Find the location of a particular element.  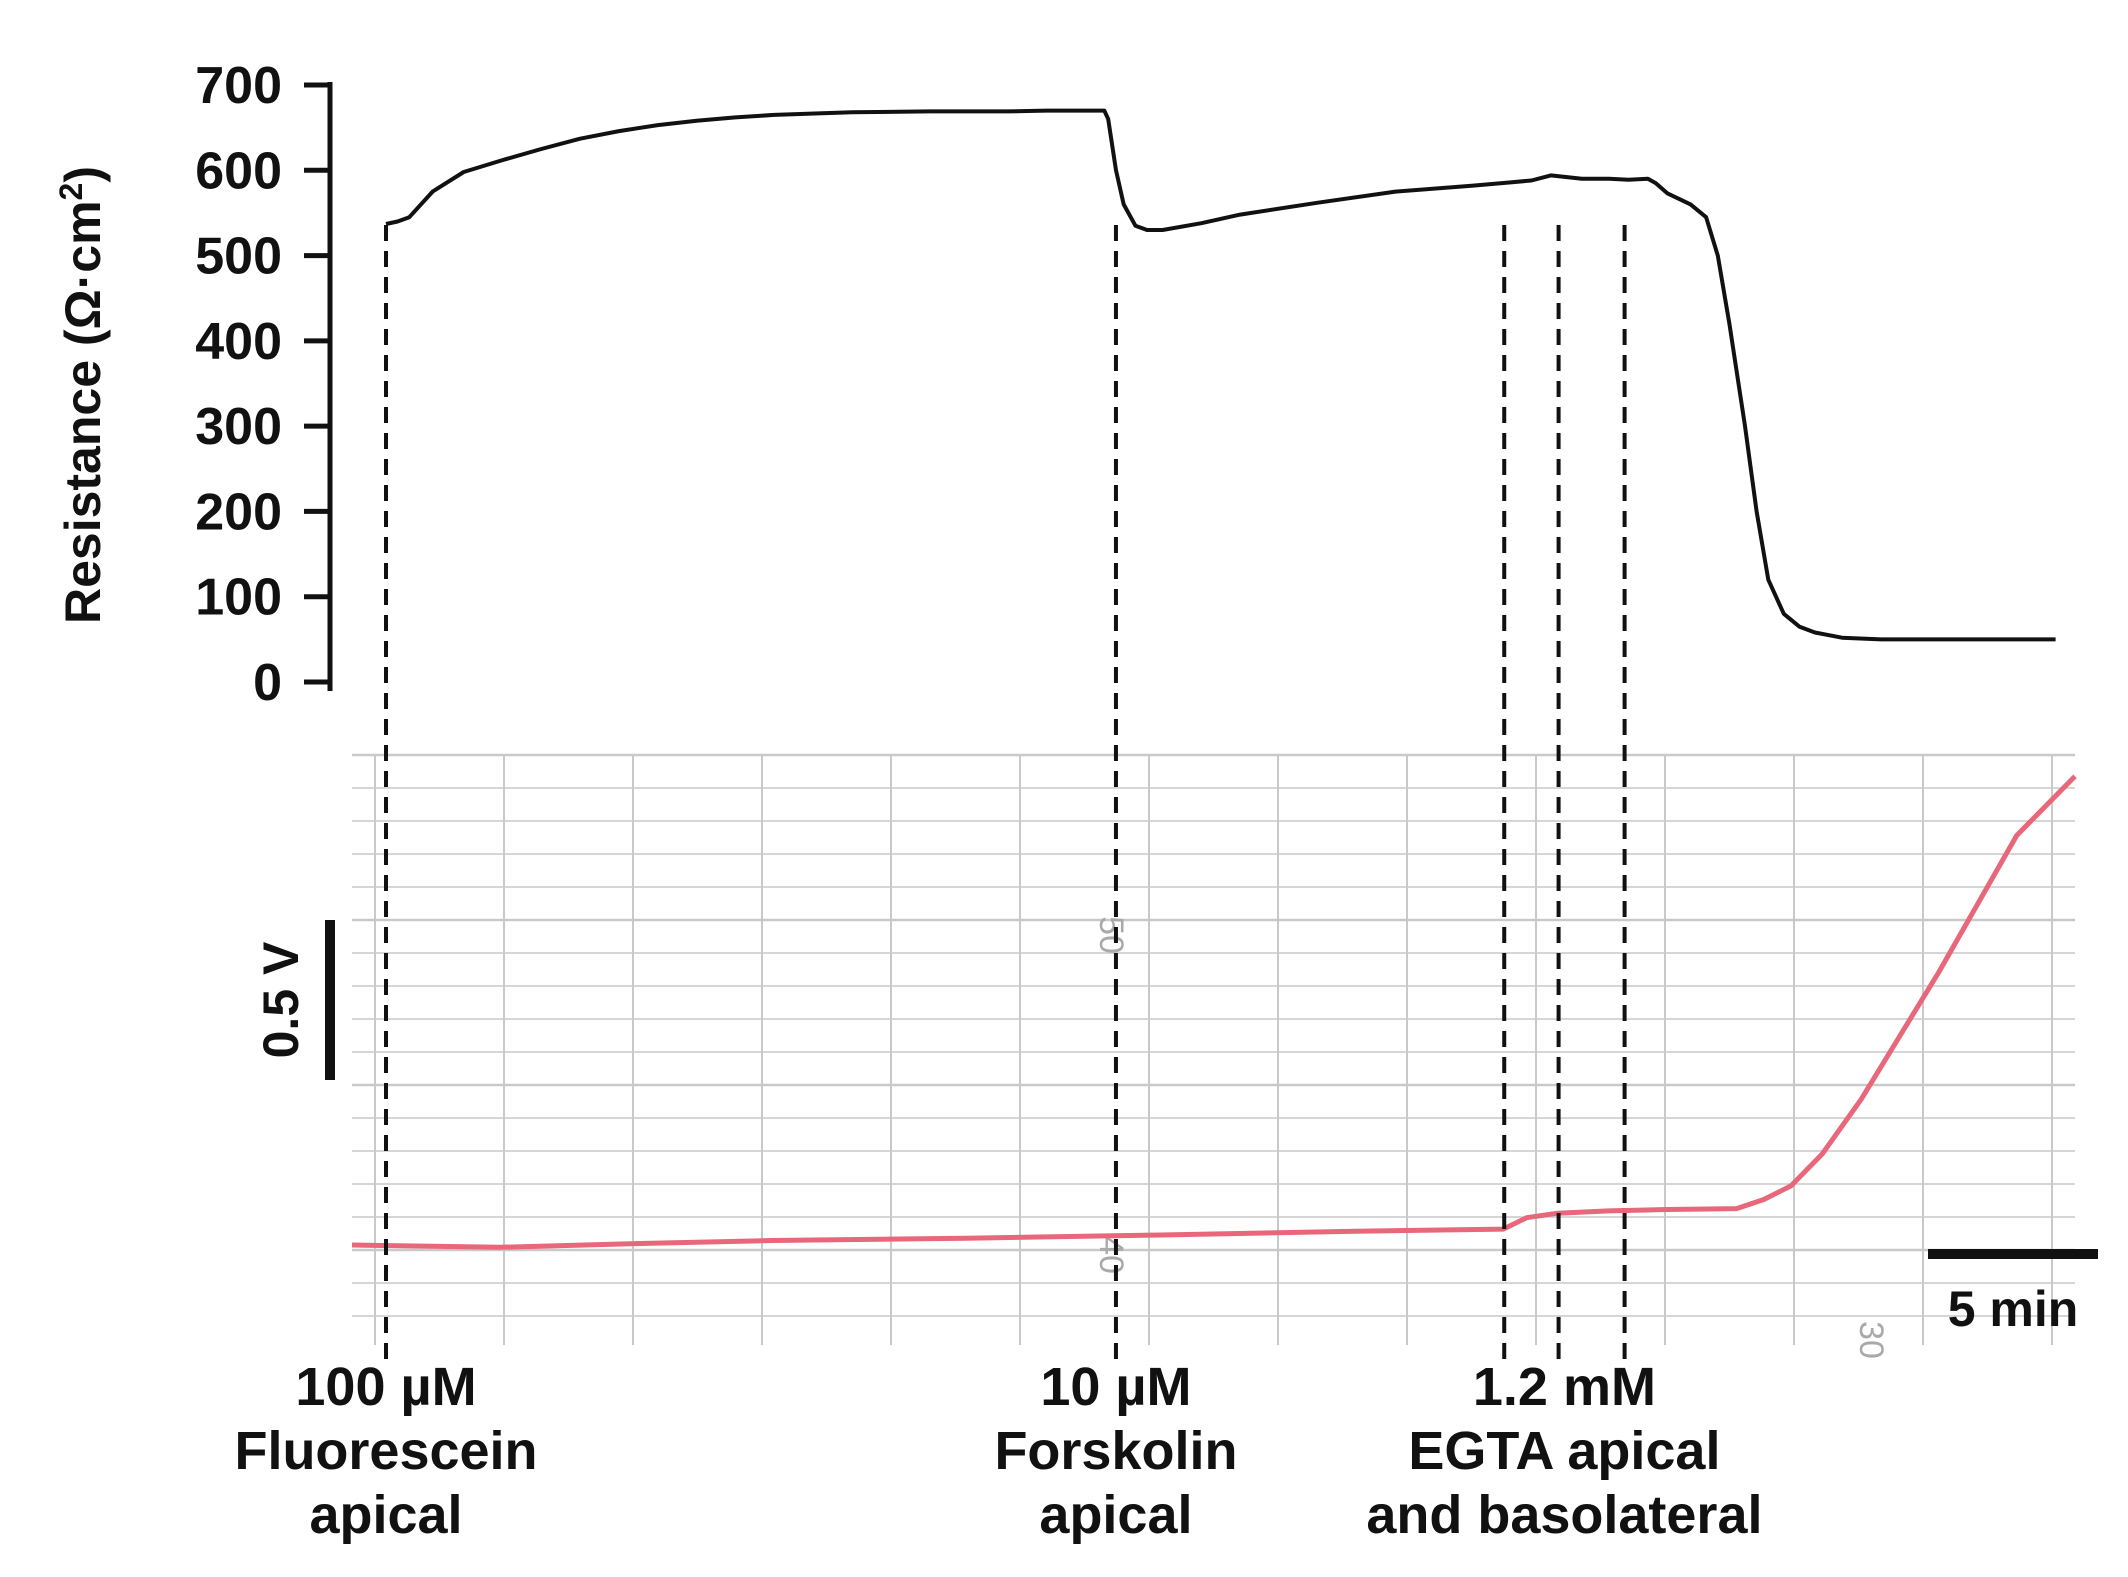

event-annotation-2: 1.2 mM EGTA apical and basolateral is located at coordinates (1564, 1451).